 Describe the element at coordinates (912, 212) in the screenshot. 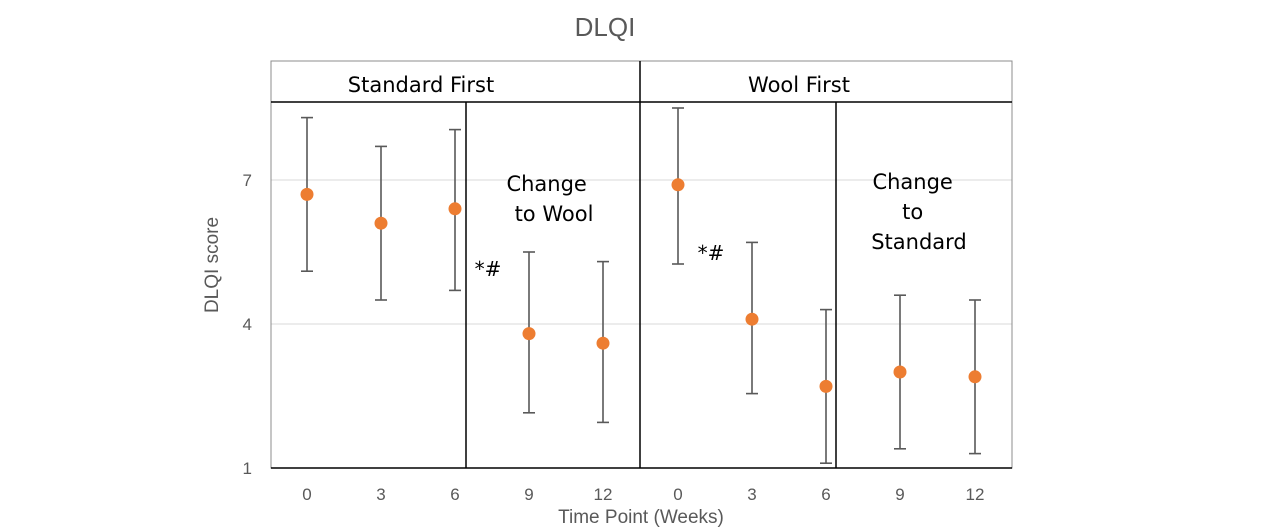

I see `phase-annotation-line: to` at that location.